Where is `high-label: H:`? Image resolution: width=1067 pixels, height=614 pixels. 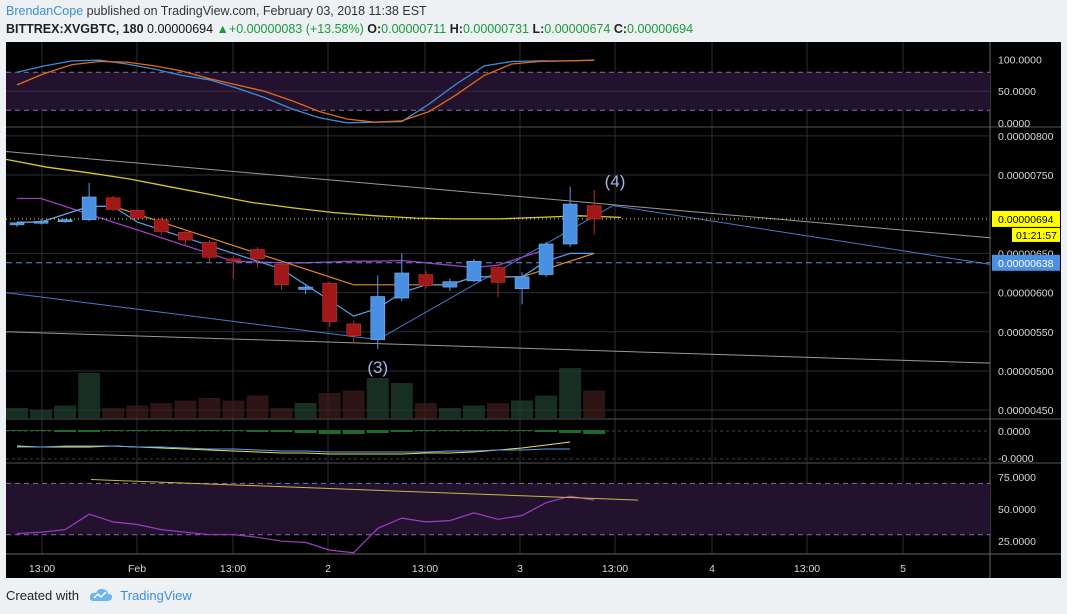
high-label: H: is located at coordinates (456, 29).